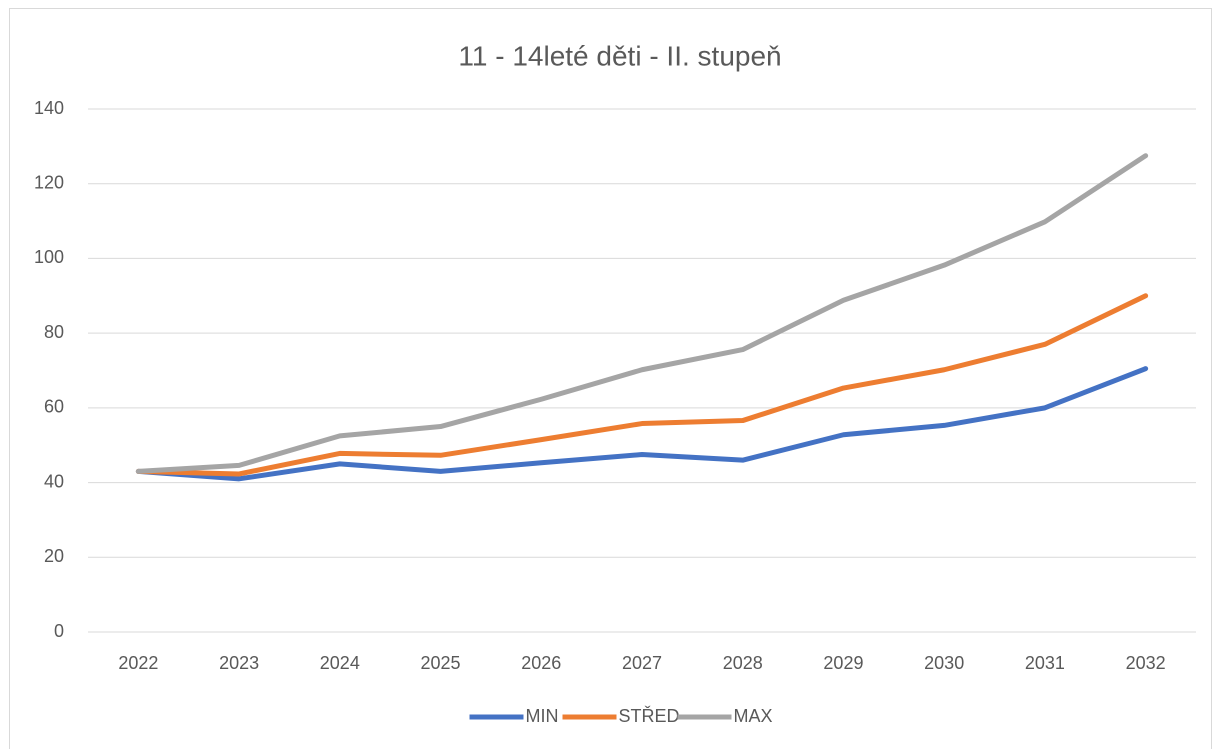 Image resolution: width=1213 pixels, height=749 pixels. I want to click on x-tick-label: 2027, so click(642, 663).